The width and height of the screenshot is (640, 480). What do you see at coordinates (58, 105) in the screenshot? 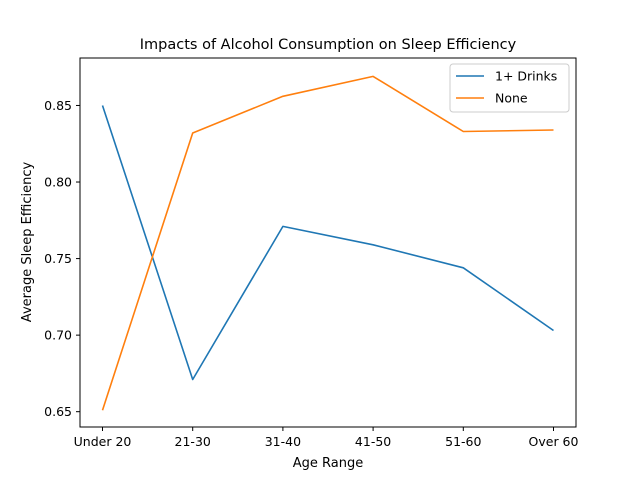
I see `y-tick-label: 0.85` at bounding box center [58, 105].